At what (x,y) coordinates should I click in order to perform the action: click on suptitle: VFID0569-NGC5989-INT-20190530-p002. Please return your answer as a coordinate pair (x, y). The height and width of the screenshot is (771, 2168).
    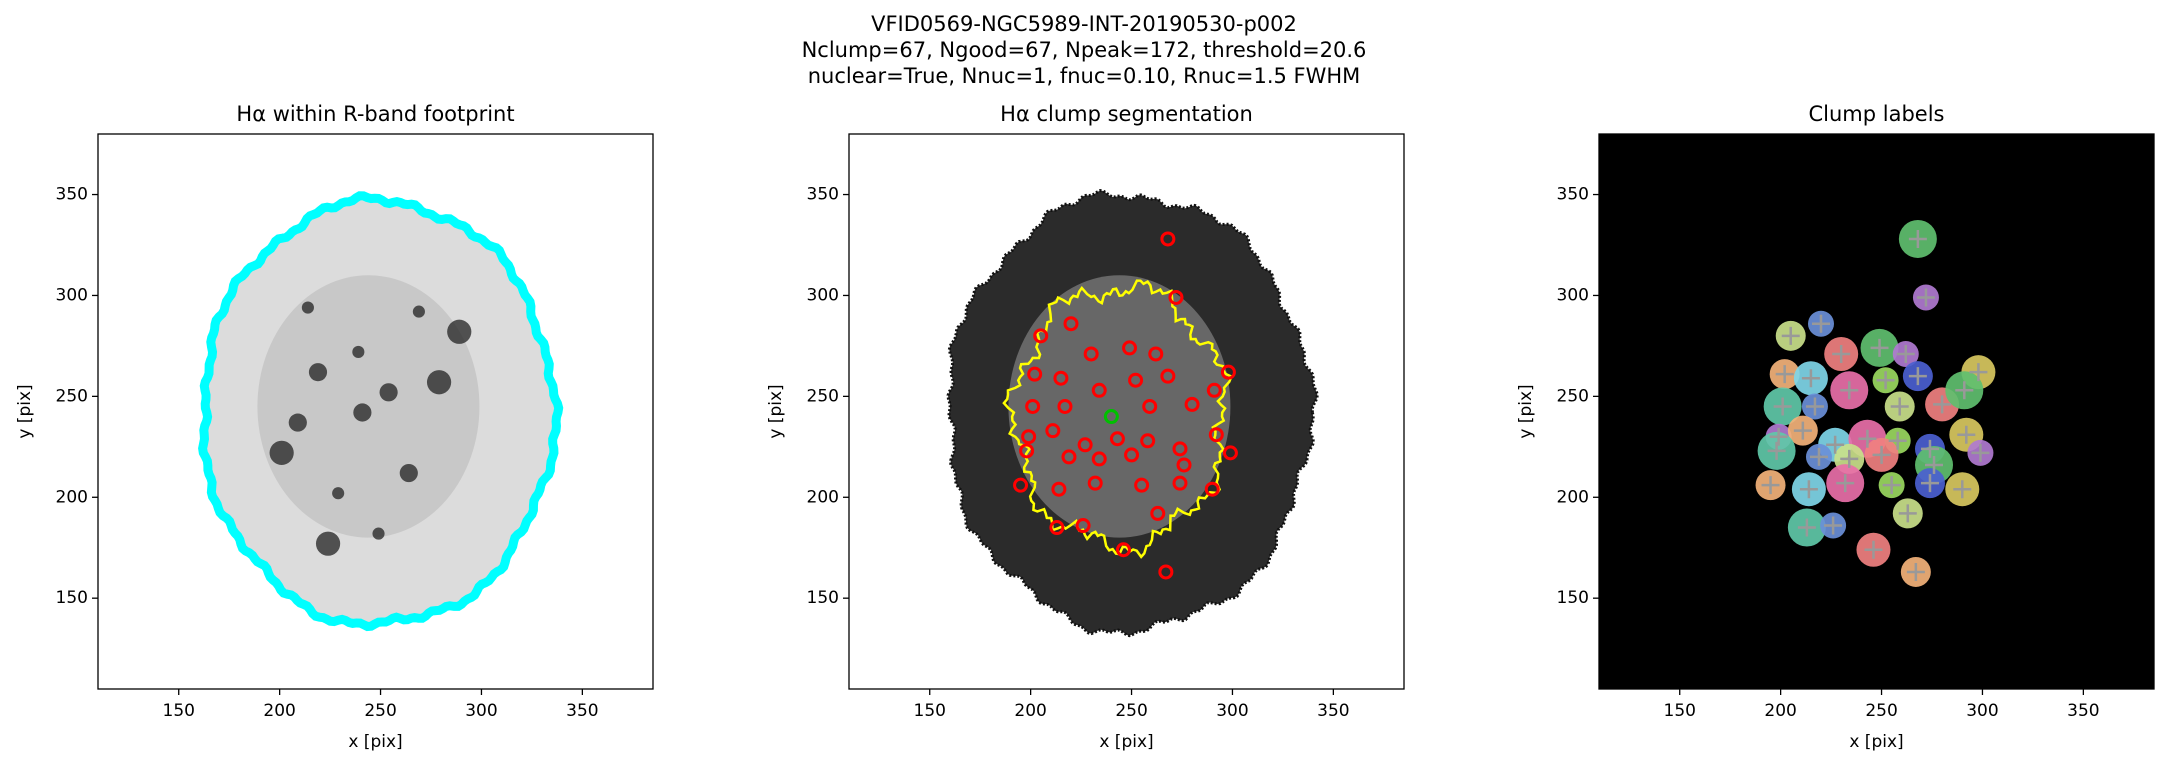
    Looking at the image, I should click on (1084, 24).